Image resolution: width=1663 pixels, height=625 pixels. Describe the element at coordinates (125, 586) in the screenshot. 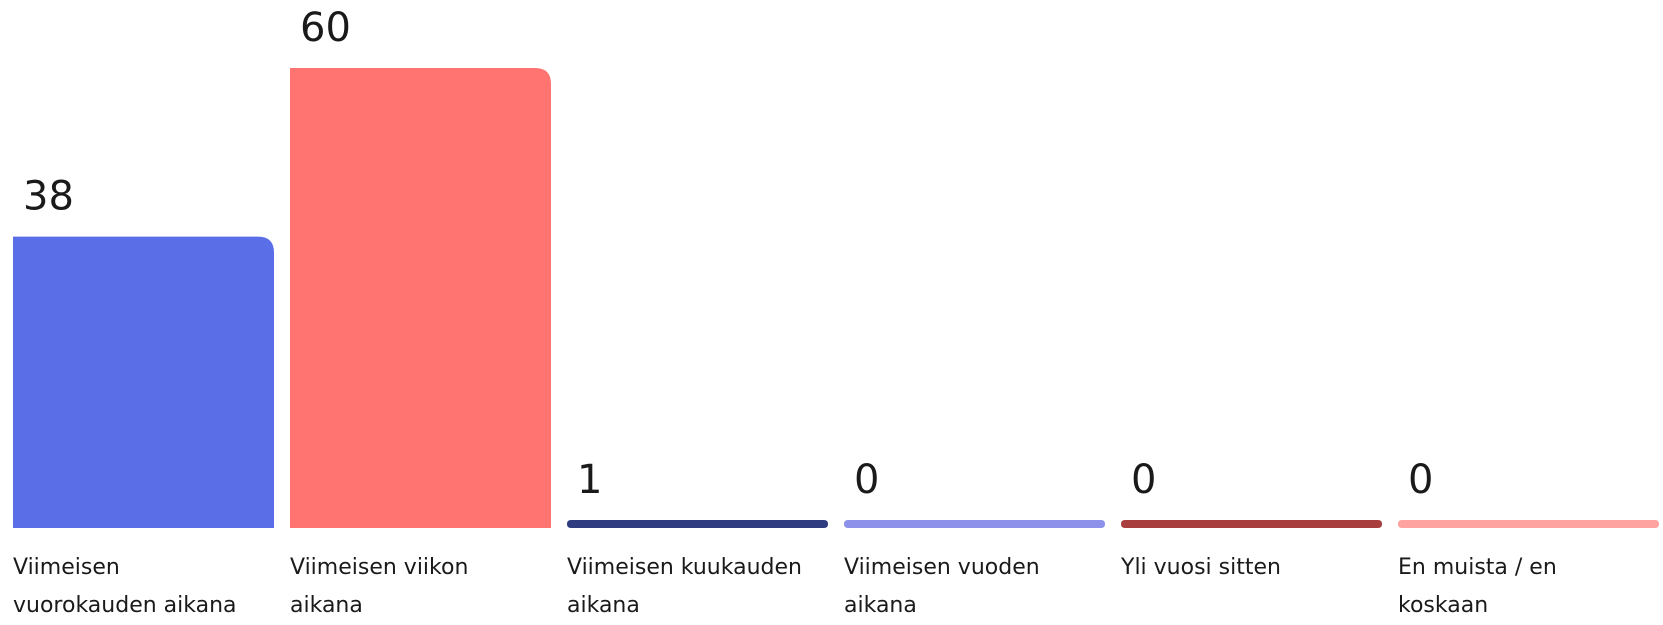

I see `category-label: Viimeisen vuorokauden aikana` at that location.